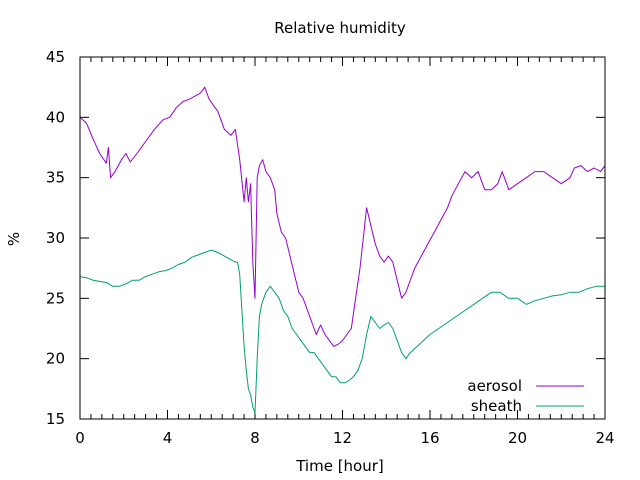  Describe the element at coordinates (342, 438) in the screenshot. I see `x-tick-label: 12` at that location.